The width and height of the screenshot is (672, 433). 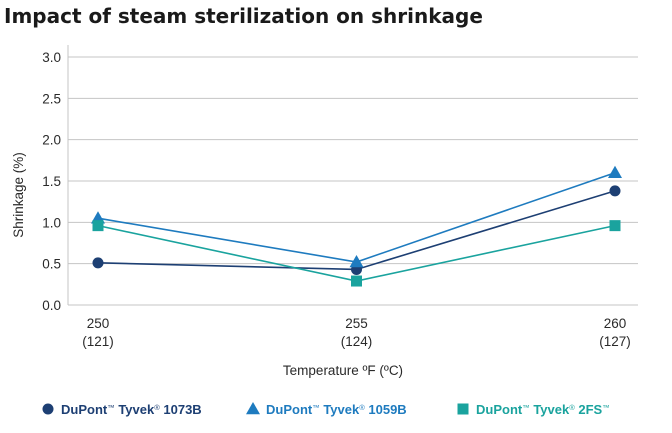 I want to click on x-tick-sublabel: (124), so click(x=357, y=341).